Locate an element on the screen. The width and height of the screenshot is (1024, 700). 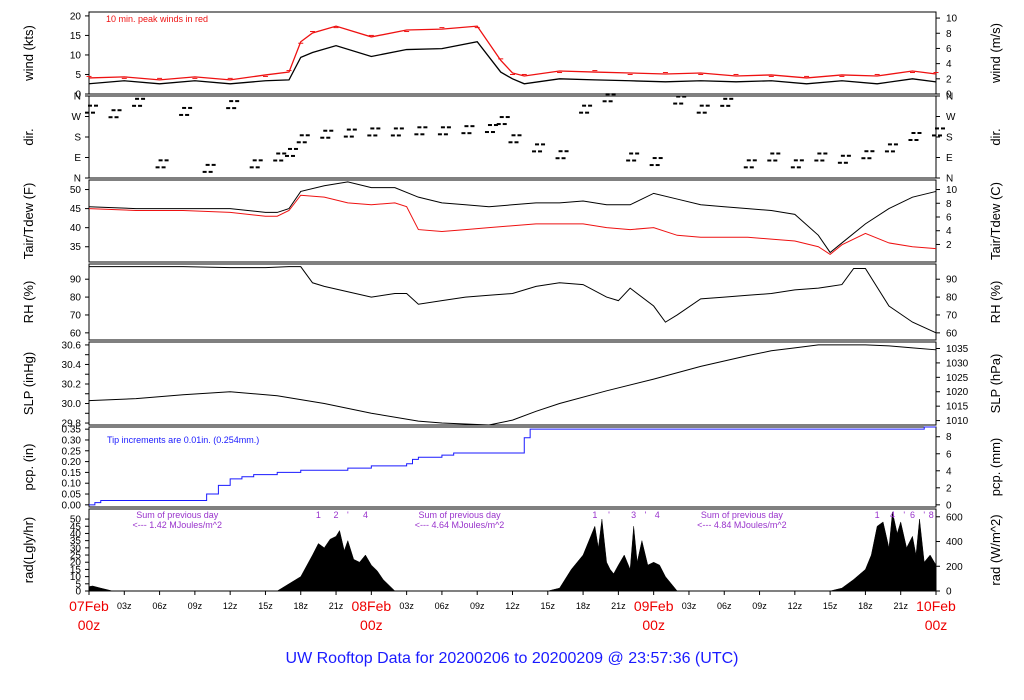
rad-ytick-label: 45 is located at coordinates (76, 527).